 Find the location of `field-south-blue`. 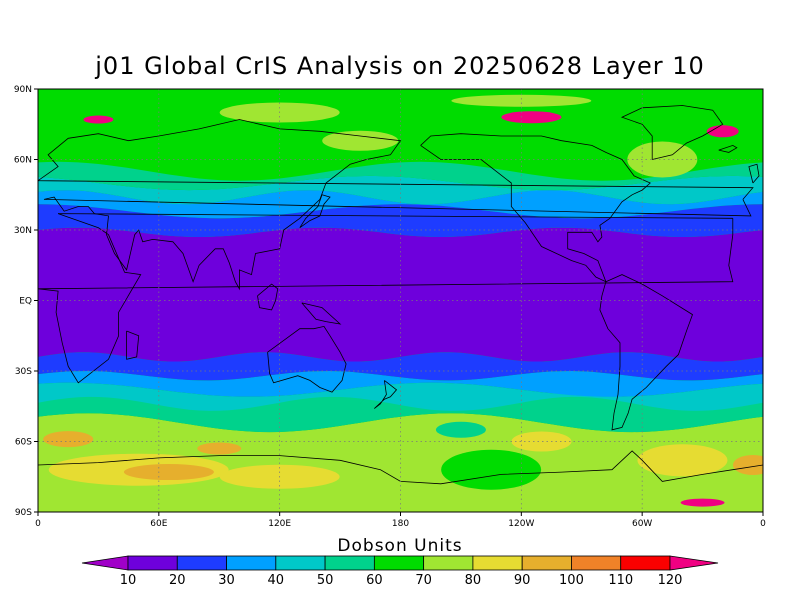

field-south-blue is located at coordinates (400, 366).